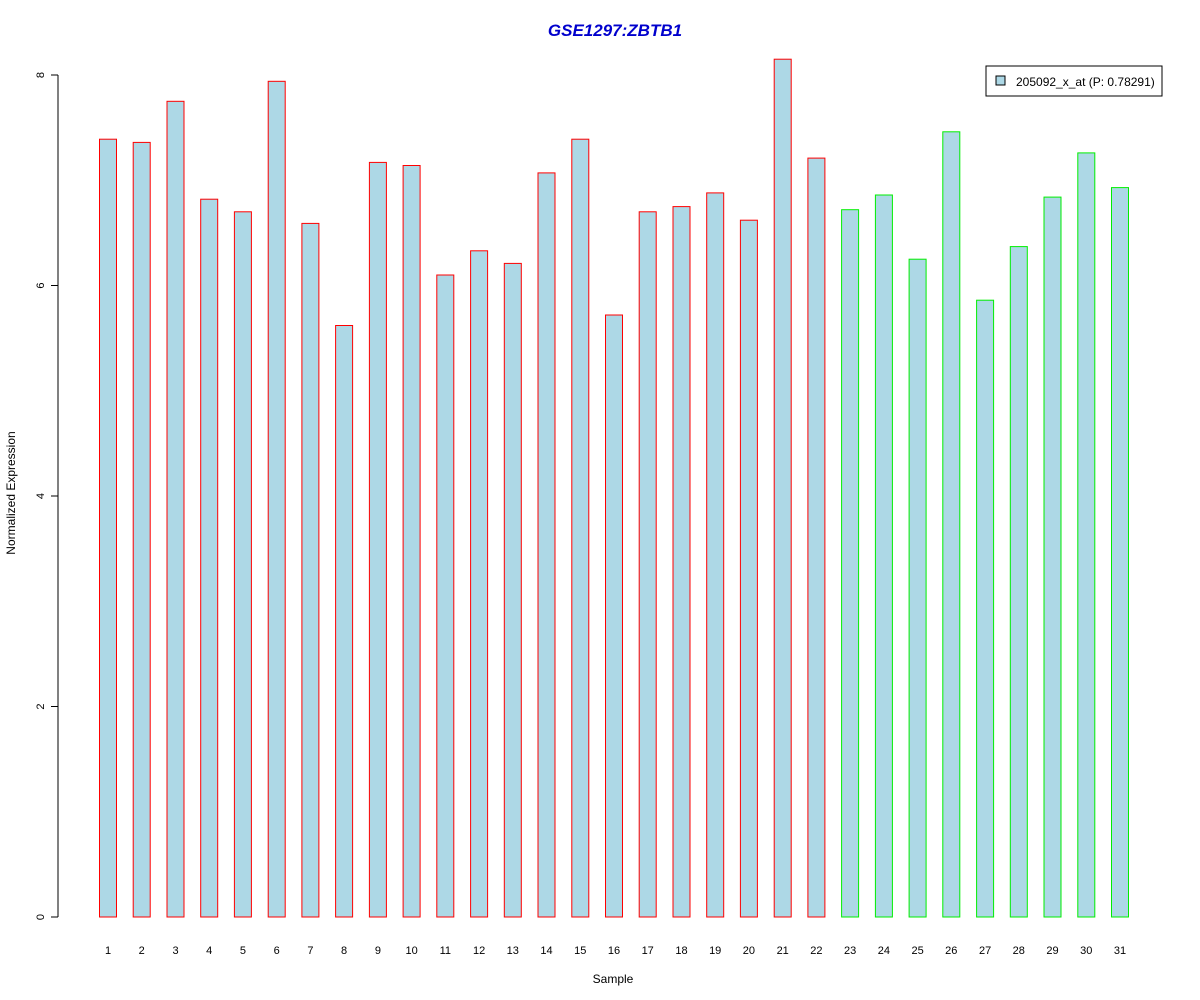 This screenshot has width=1200, height=1000. What do you see at coordinates (445, 951) in the screenshot?
I see `x-tick-label: 11` at bounding box center [445, 951].